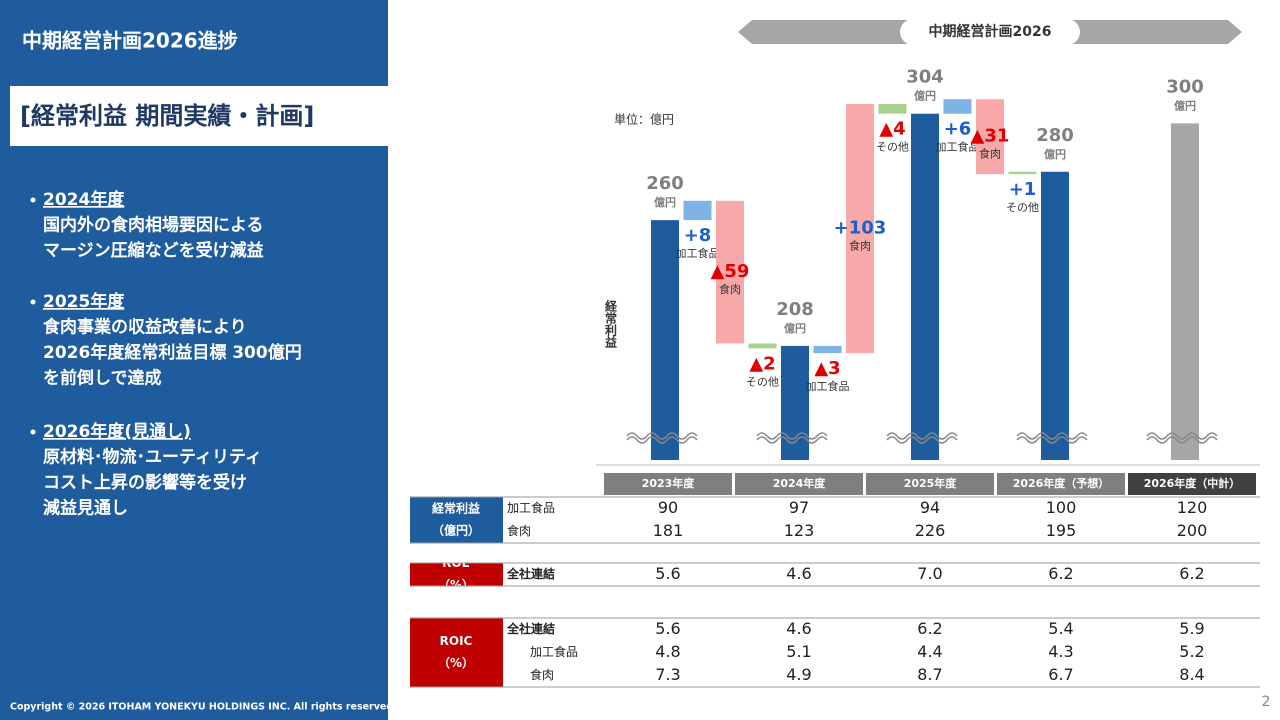 This screenshot has width=1280, height=720. Describe the element at coordinates (145, 327) in the screenshot. I see `bullet-line: 食肉事業の収益改善により` at that location.